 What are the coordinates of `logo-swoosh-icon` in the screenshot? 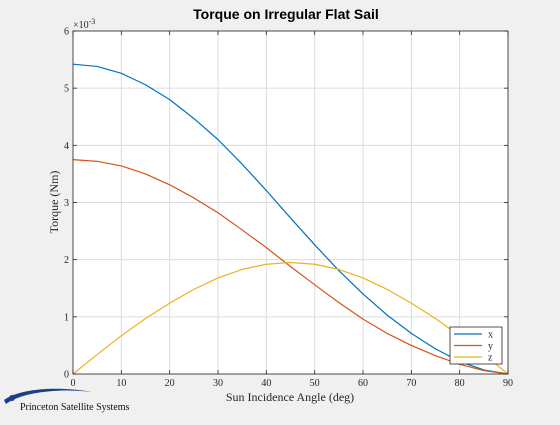 It's located at (48, 396).